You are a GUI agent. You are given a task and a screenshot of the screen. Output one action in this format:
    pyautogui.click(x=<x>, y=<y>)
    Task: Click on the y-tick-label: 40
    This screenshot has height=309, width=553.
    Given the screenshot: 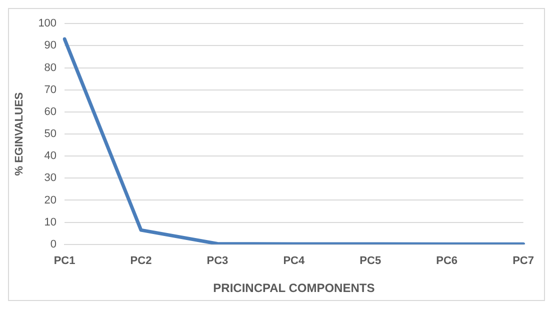 What is the action you would take?
    pyautogui.click(x=50, y=156)
    